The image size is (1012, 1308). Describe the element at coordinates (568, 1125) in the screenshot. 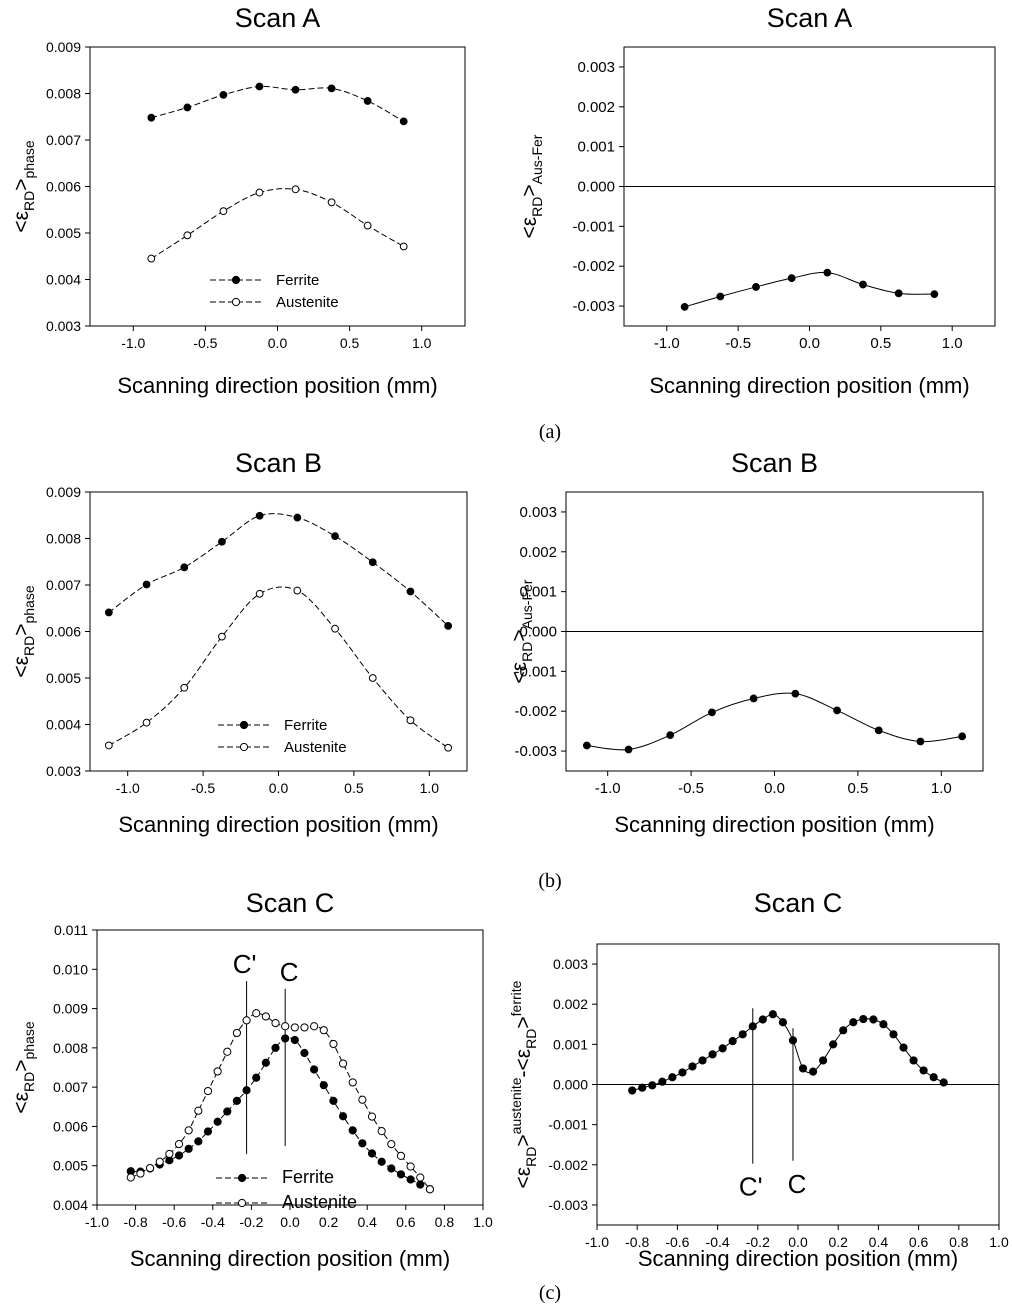

I see `y-tick-label: -0.001` at that location.